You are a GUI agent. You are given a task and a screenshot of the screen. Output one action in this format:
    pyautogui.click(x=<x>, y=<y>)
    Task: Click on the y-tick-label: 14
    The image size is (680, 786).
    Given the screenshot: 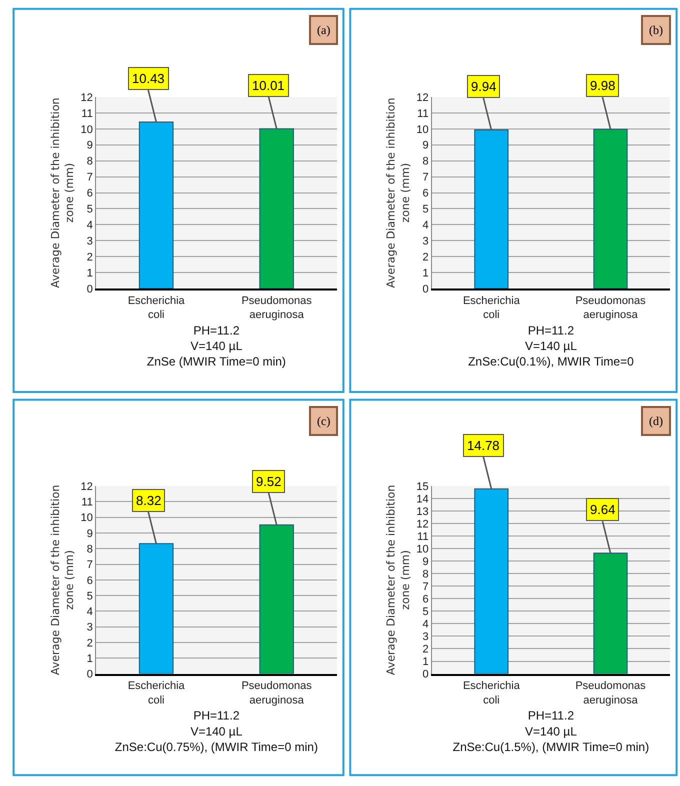 What is the action you would take?
    pyautogui.click(x=422, y=499)
    